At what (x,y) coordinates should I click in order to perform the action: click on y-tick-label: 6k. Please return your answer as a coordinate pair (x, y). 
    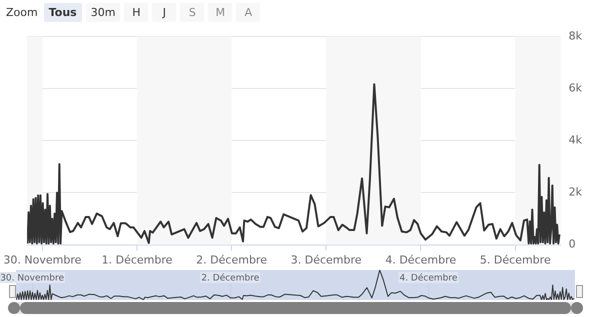
    Looking at the image, I should click on (575, 88).